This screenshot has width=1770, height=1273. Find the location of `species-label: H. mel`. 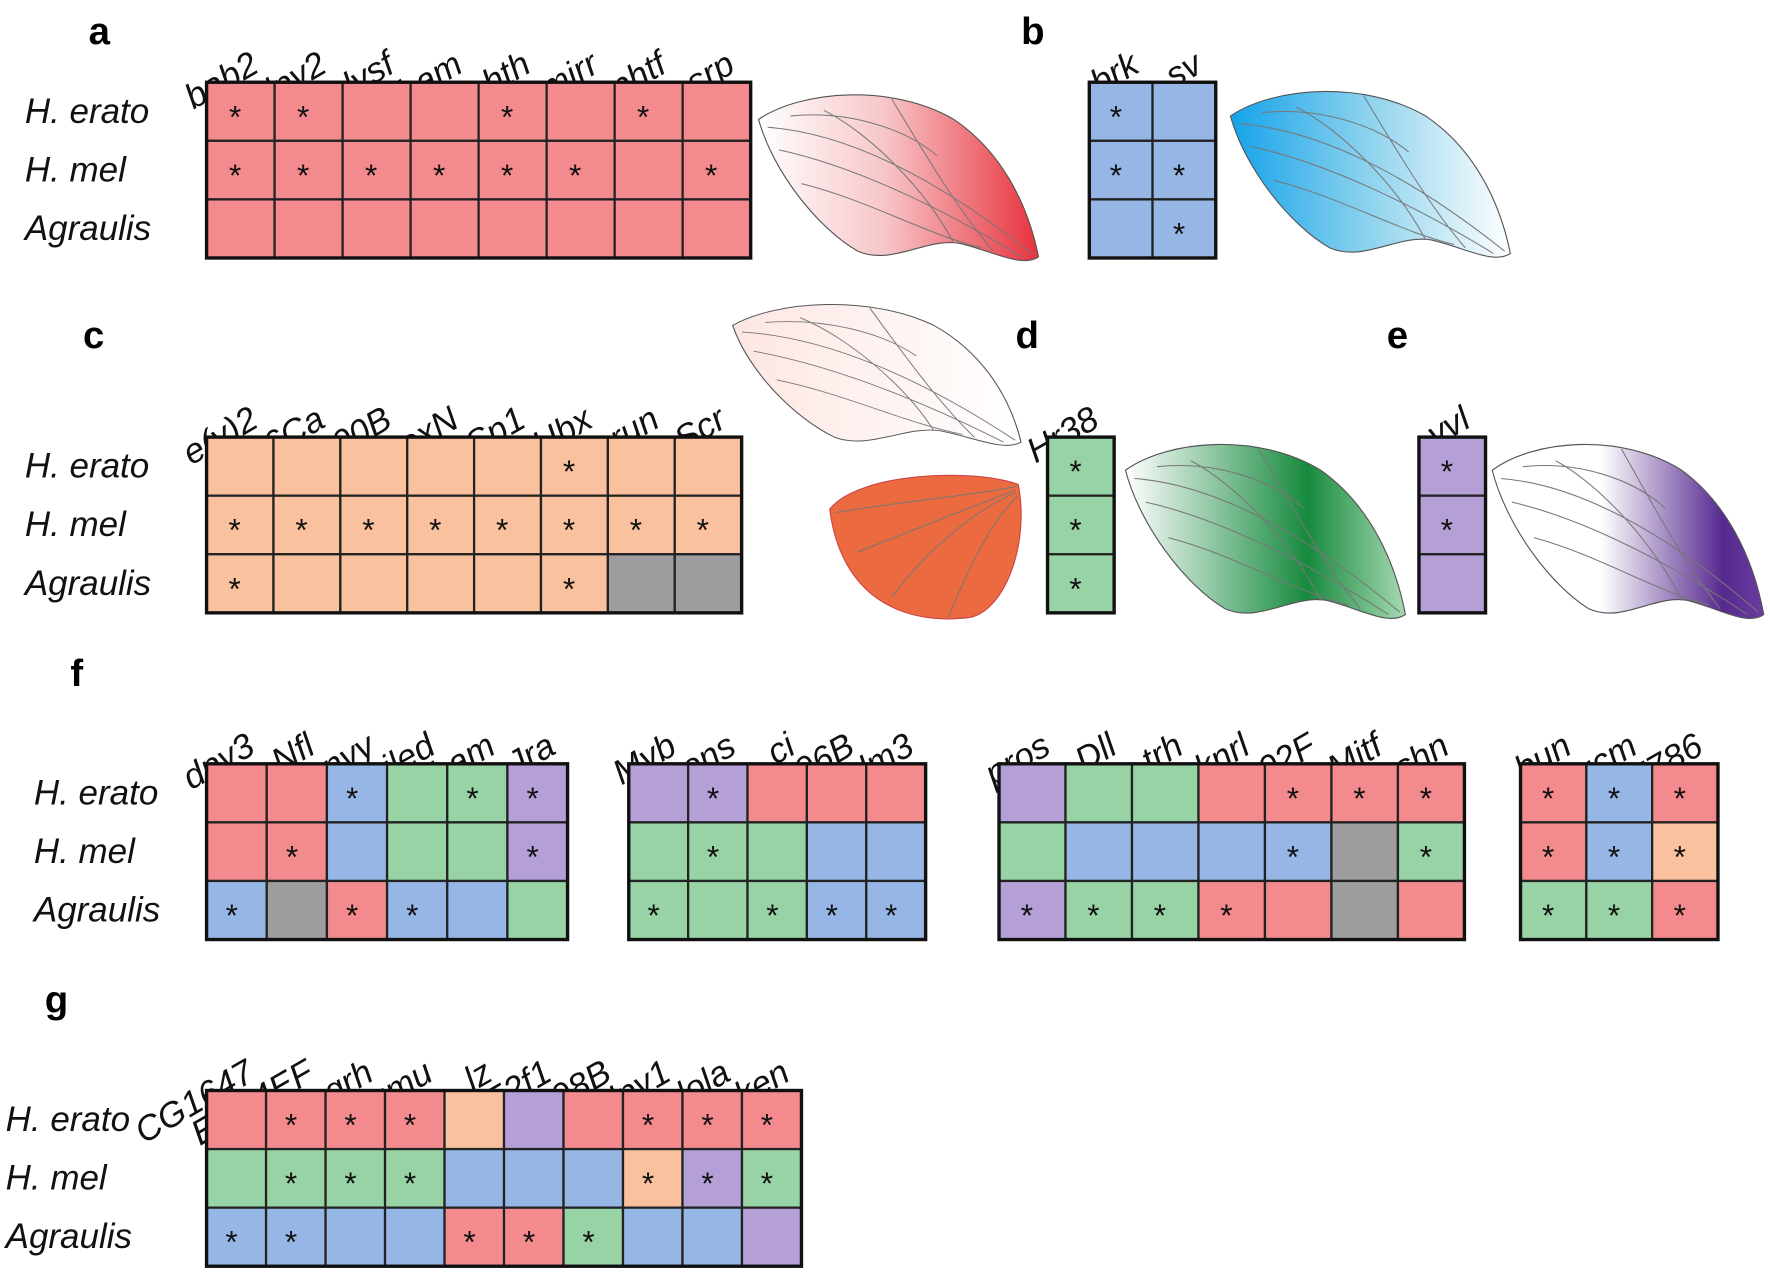

species-label: H. mel is located at coordinates (76, 524).